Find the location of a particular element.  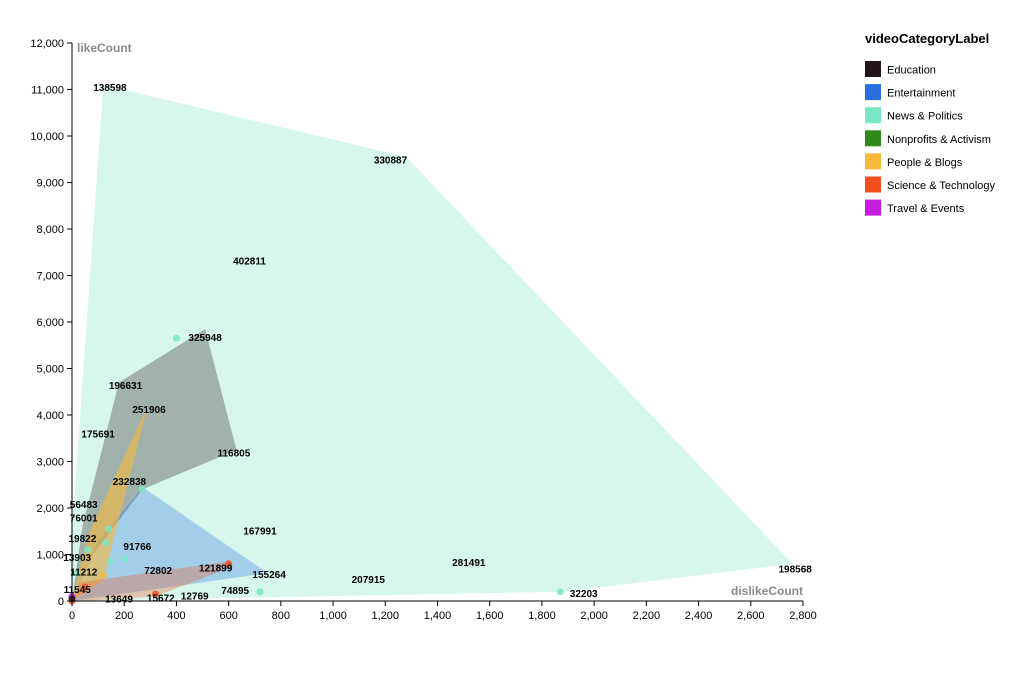

y-tick-label-9: 9,000 is located at coordinates (50, 184).